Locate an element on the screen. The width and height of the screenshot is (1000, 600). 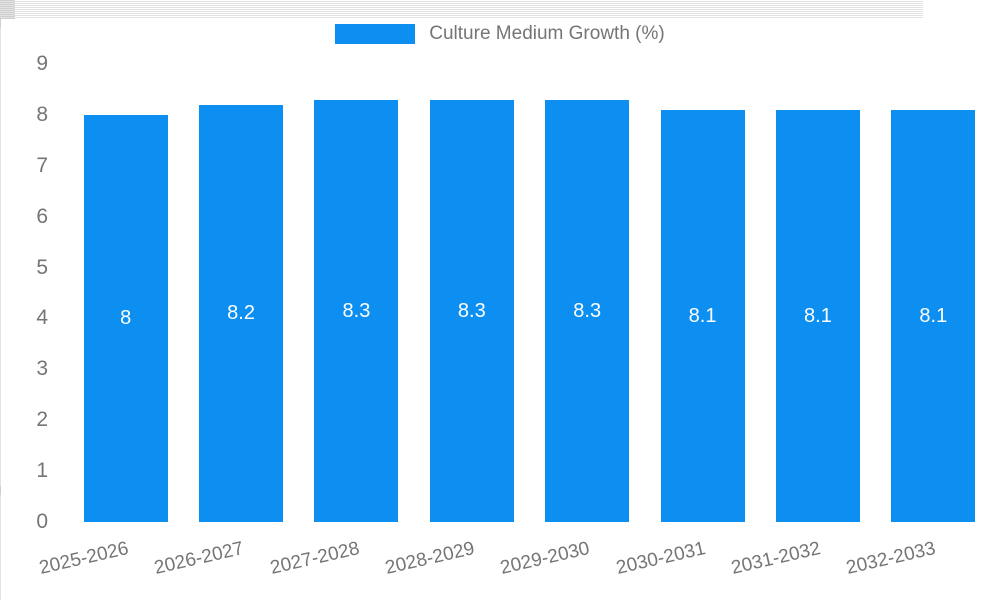
y-tick-label: 3 is located at coordinates (42, 369).